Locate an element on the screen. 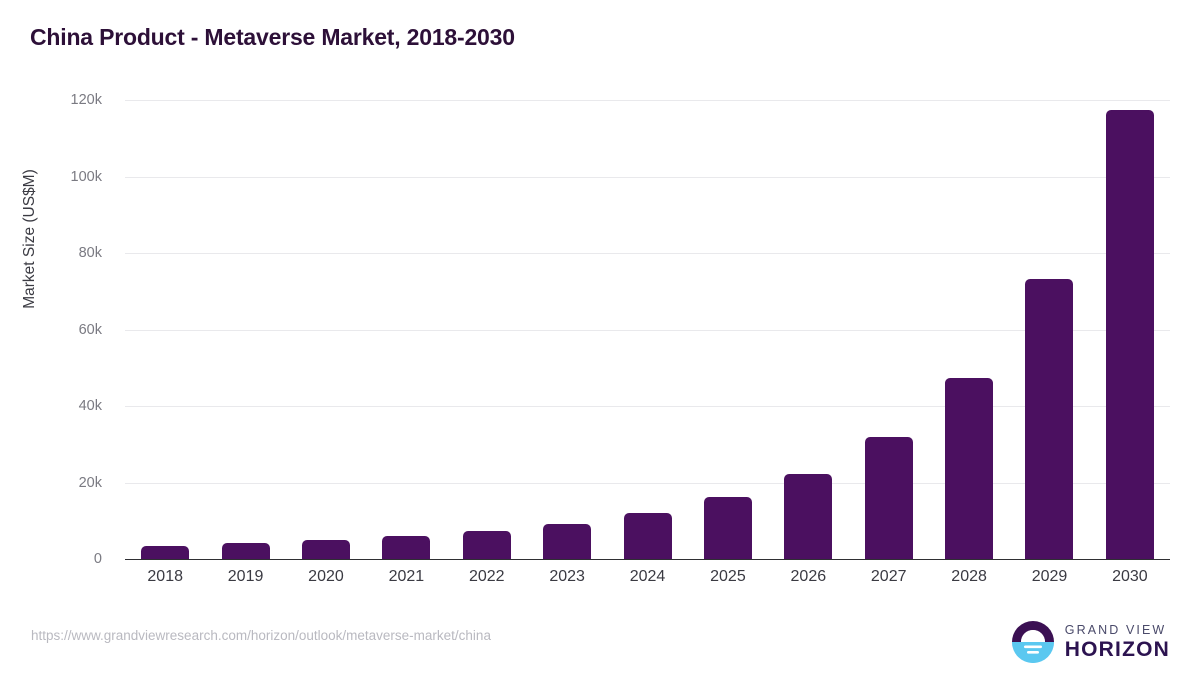  y-axis-tick: 60k is located at coordinates (90, 329).